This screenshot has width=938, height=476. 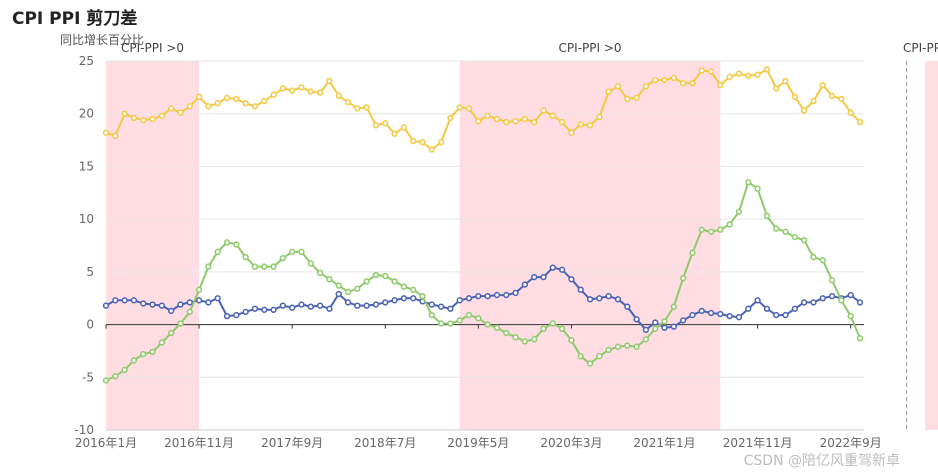 What do you see at coordinates (75, 19) in the screenshot?
I see `chart-title: CPI PPI 剪刀差` at bounding box center [75, 19].